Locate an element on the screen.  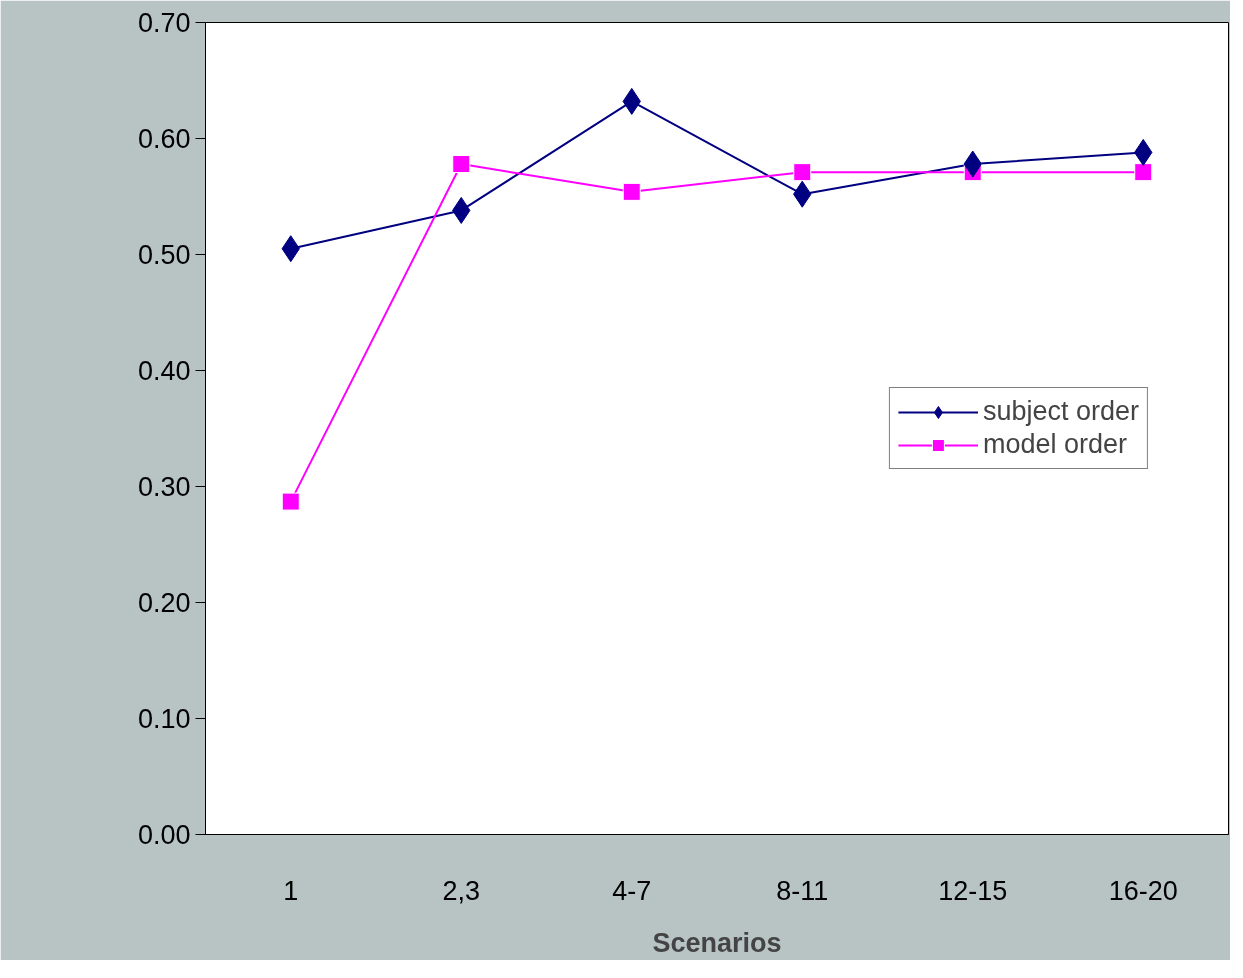
y-tick-label: 0.50 is located at coordinates (164, 255).